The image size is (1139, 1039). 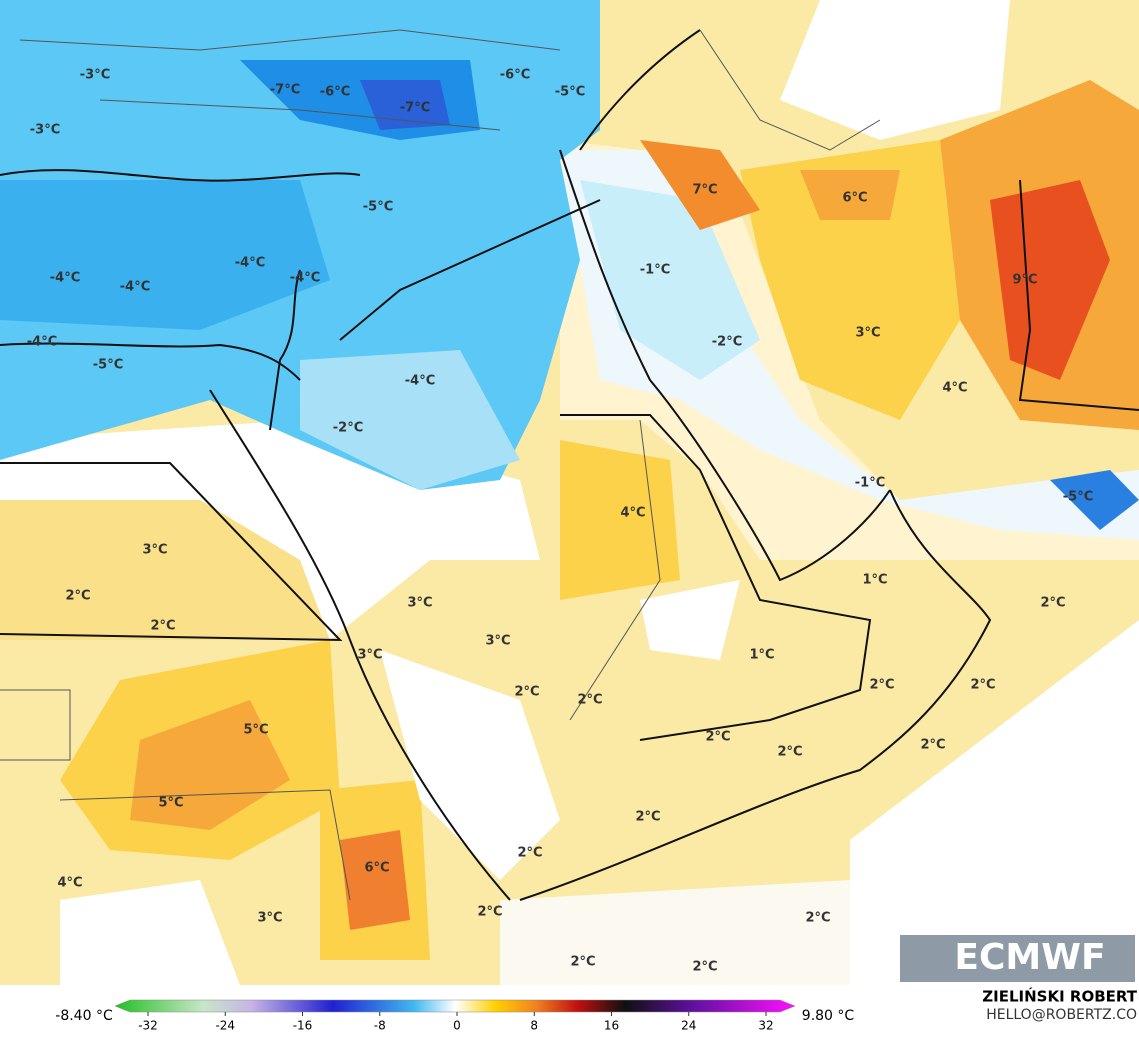 What do you see at coordinates (828, 1016) in the screenshot?
I see `colorbar-max: 9.80 °C` at bounding box center [828, 1016].